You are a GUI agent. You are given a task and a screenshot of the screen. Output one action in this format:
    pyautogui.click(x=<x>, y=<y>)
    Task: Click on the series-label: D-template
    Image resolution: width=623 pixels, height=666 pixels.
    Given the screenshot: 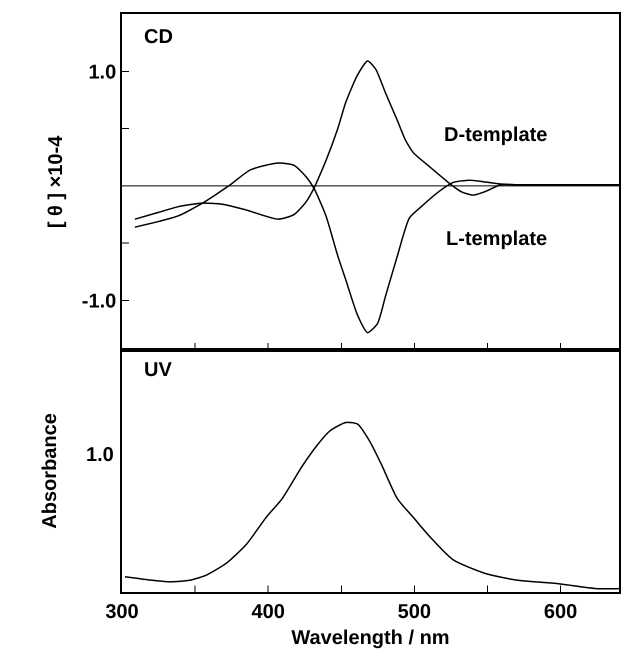 What is the action you would take?
    pyautogui.click(x=496, y=135)
    